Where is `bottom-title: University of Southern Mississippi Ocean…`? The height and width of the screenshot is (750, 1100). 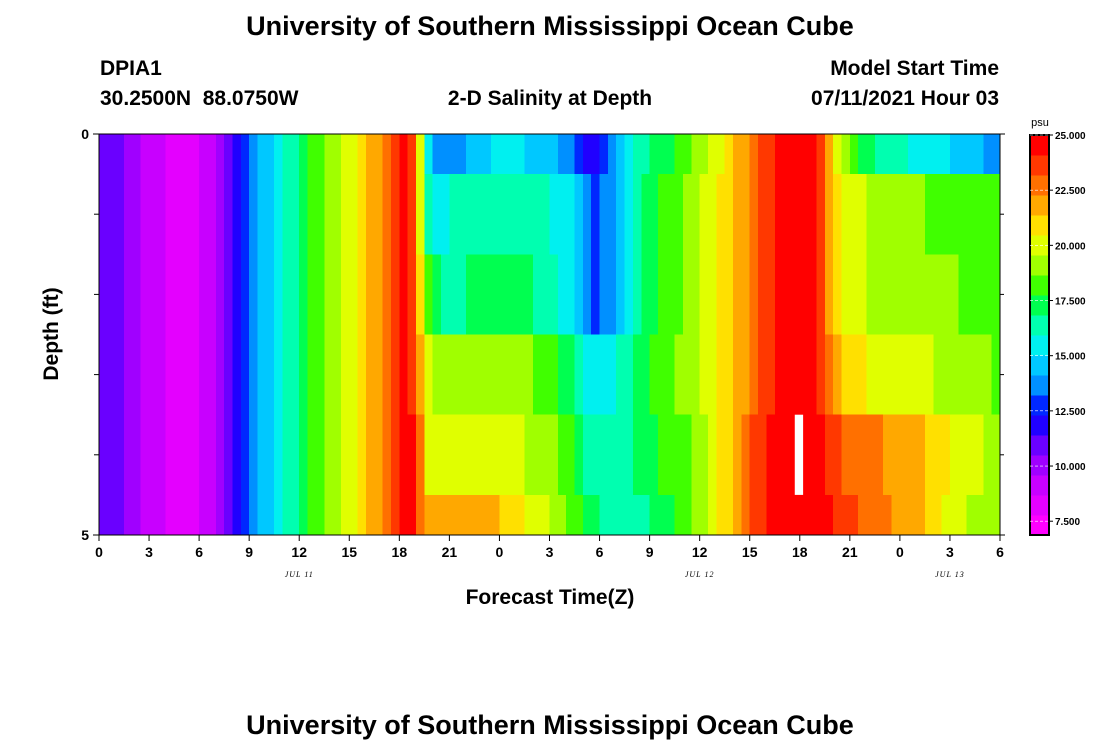 bottom-title: University of Southern Mississippi Ocean… is located at coordinates (550, 725).